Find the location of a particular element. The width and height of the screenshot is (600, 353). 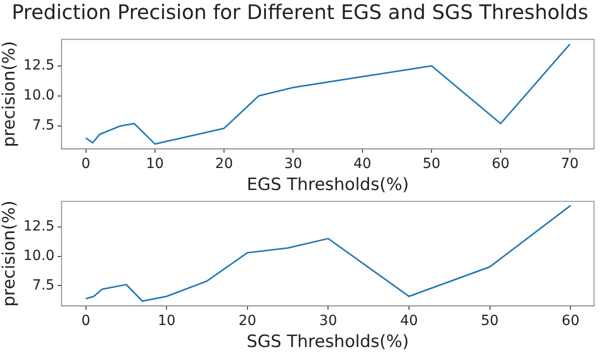

x-axis-title: EGS Thresholds(%) is located at coordinates (327, 185).